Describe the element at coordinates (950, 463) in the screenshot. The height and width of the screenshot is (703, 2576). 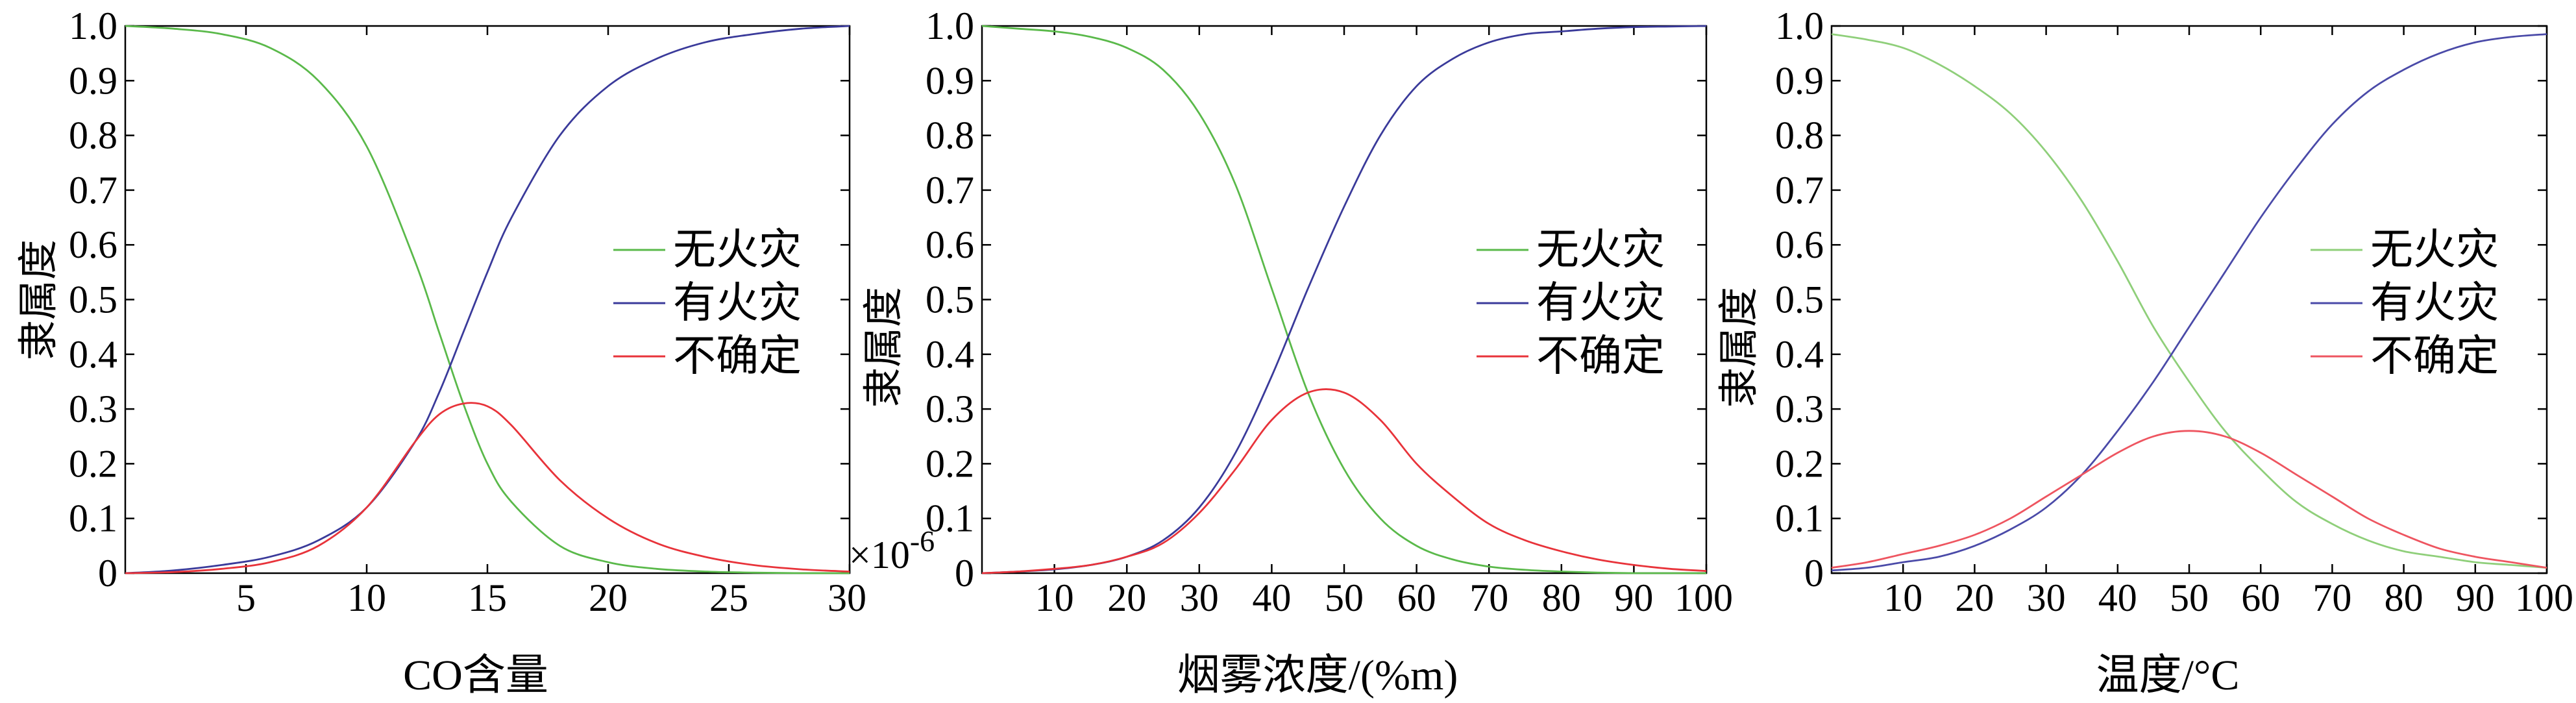
I see `y-tick-label-2-2: 0.2` at that location.